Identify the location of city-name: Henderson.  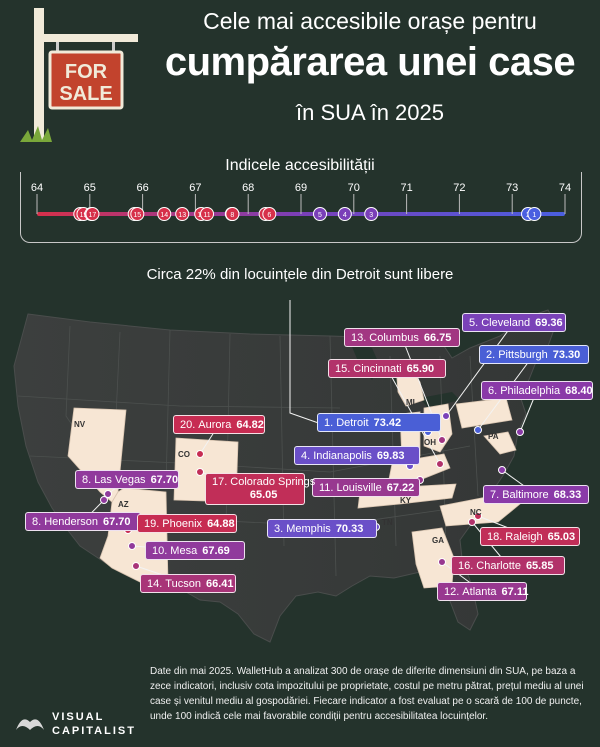
(71, 521).